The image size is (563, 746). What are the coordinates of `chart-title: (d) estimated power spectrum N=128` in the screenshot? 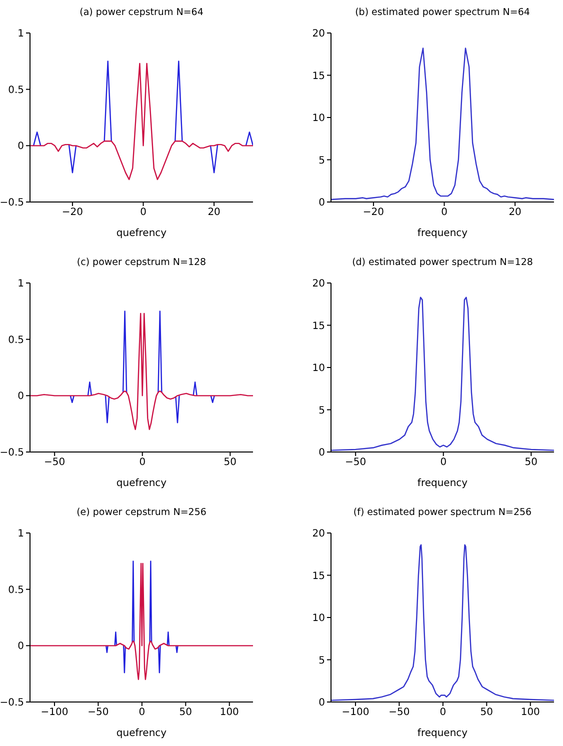 It's located at (442, 263).